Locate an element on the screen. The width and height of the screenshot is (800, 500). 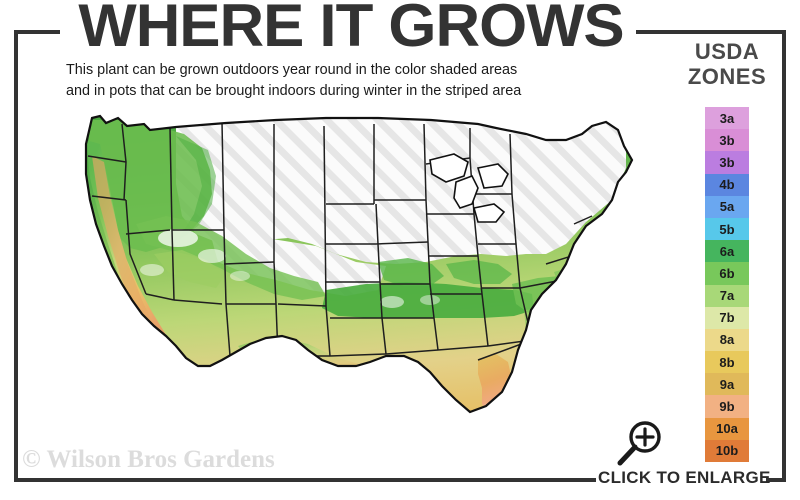
zone-swatch-9b: 9b is located at coordinates (727, 406).